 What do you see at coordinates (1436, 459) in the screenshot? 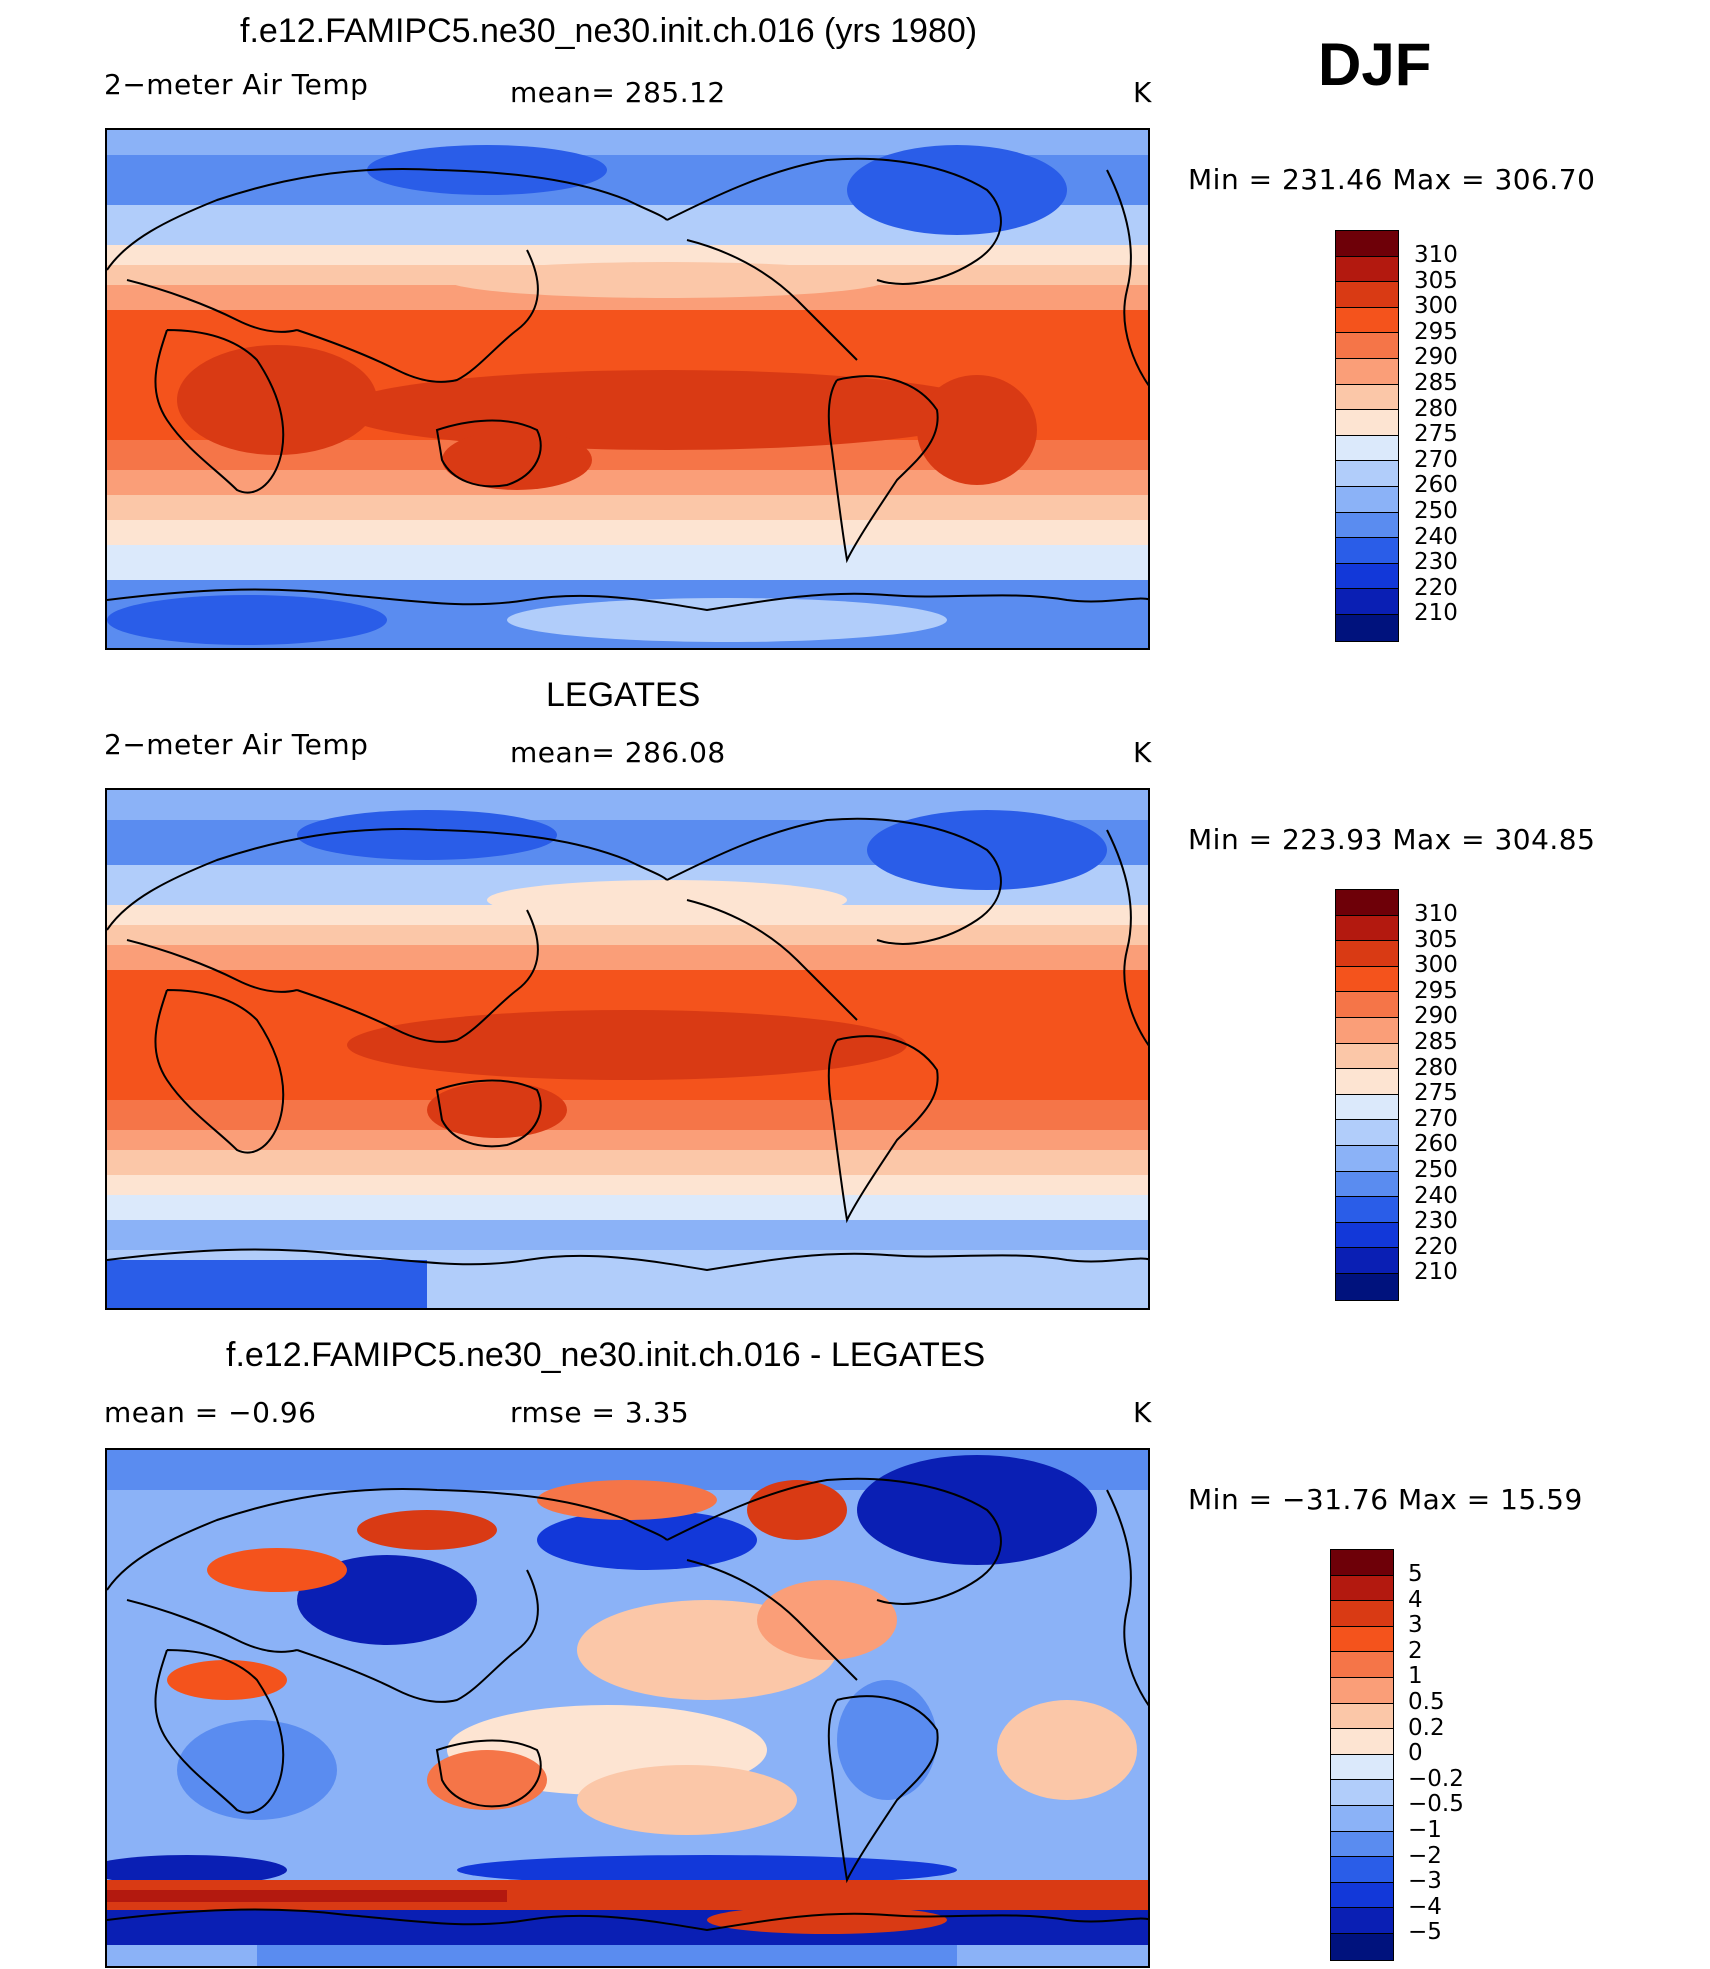
I see `cb-label: 270` at bounding box center [1436, 459].